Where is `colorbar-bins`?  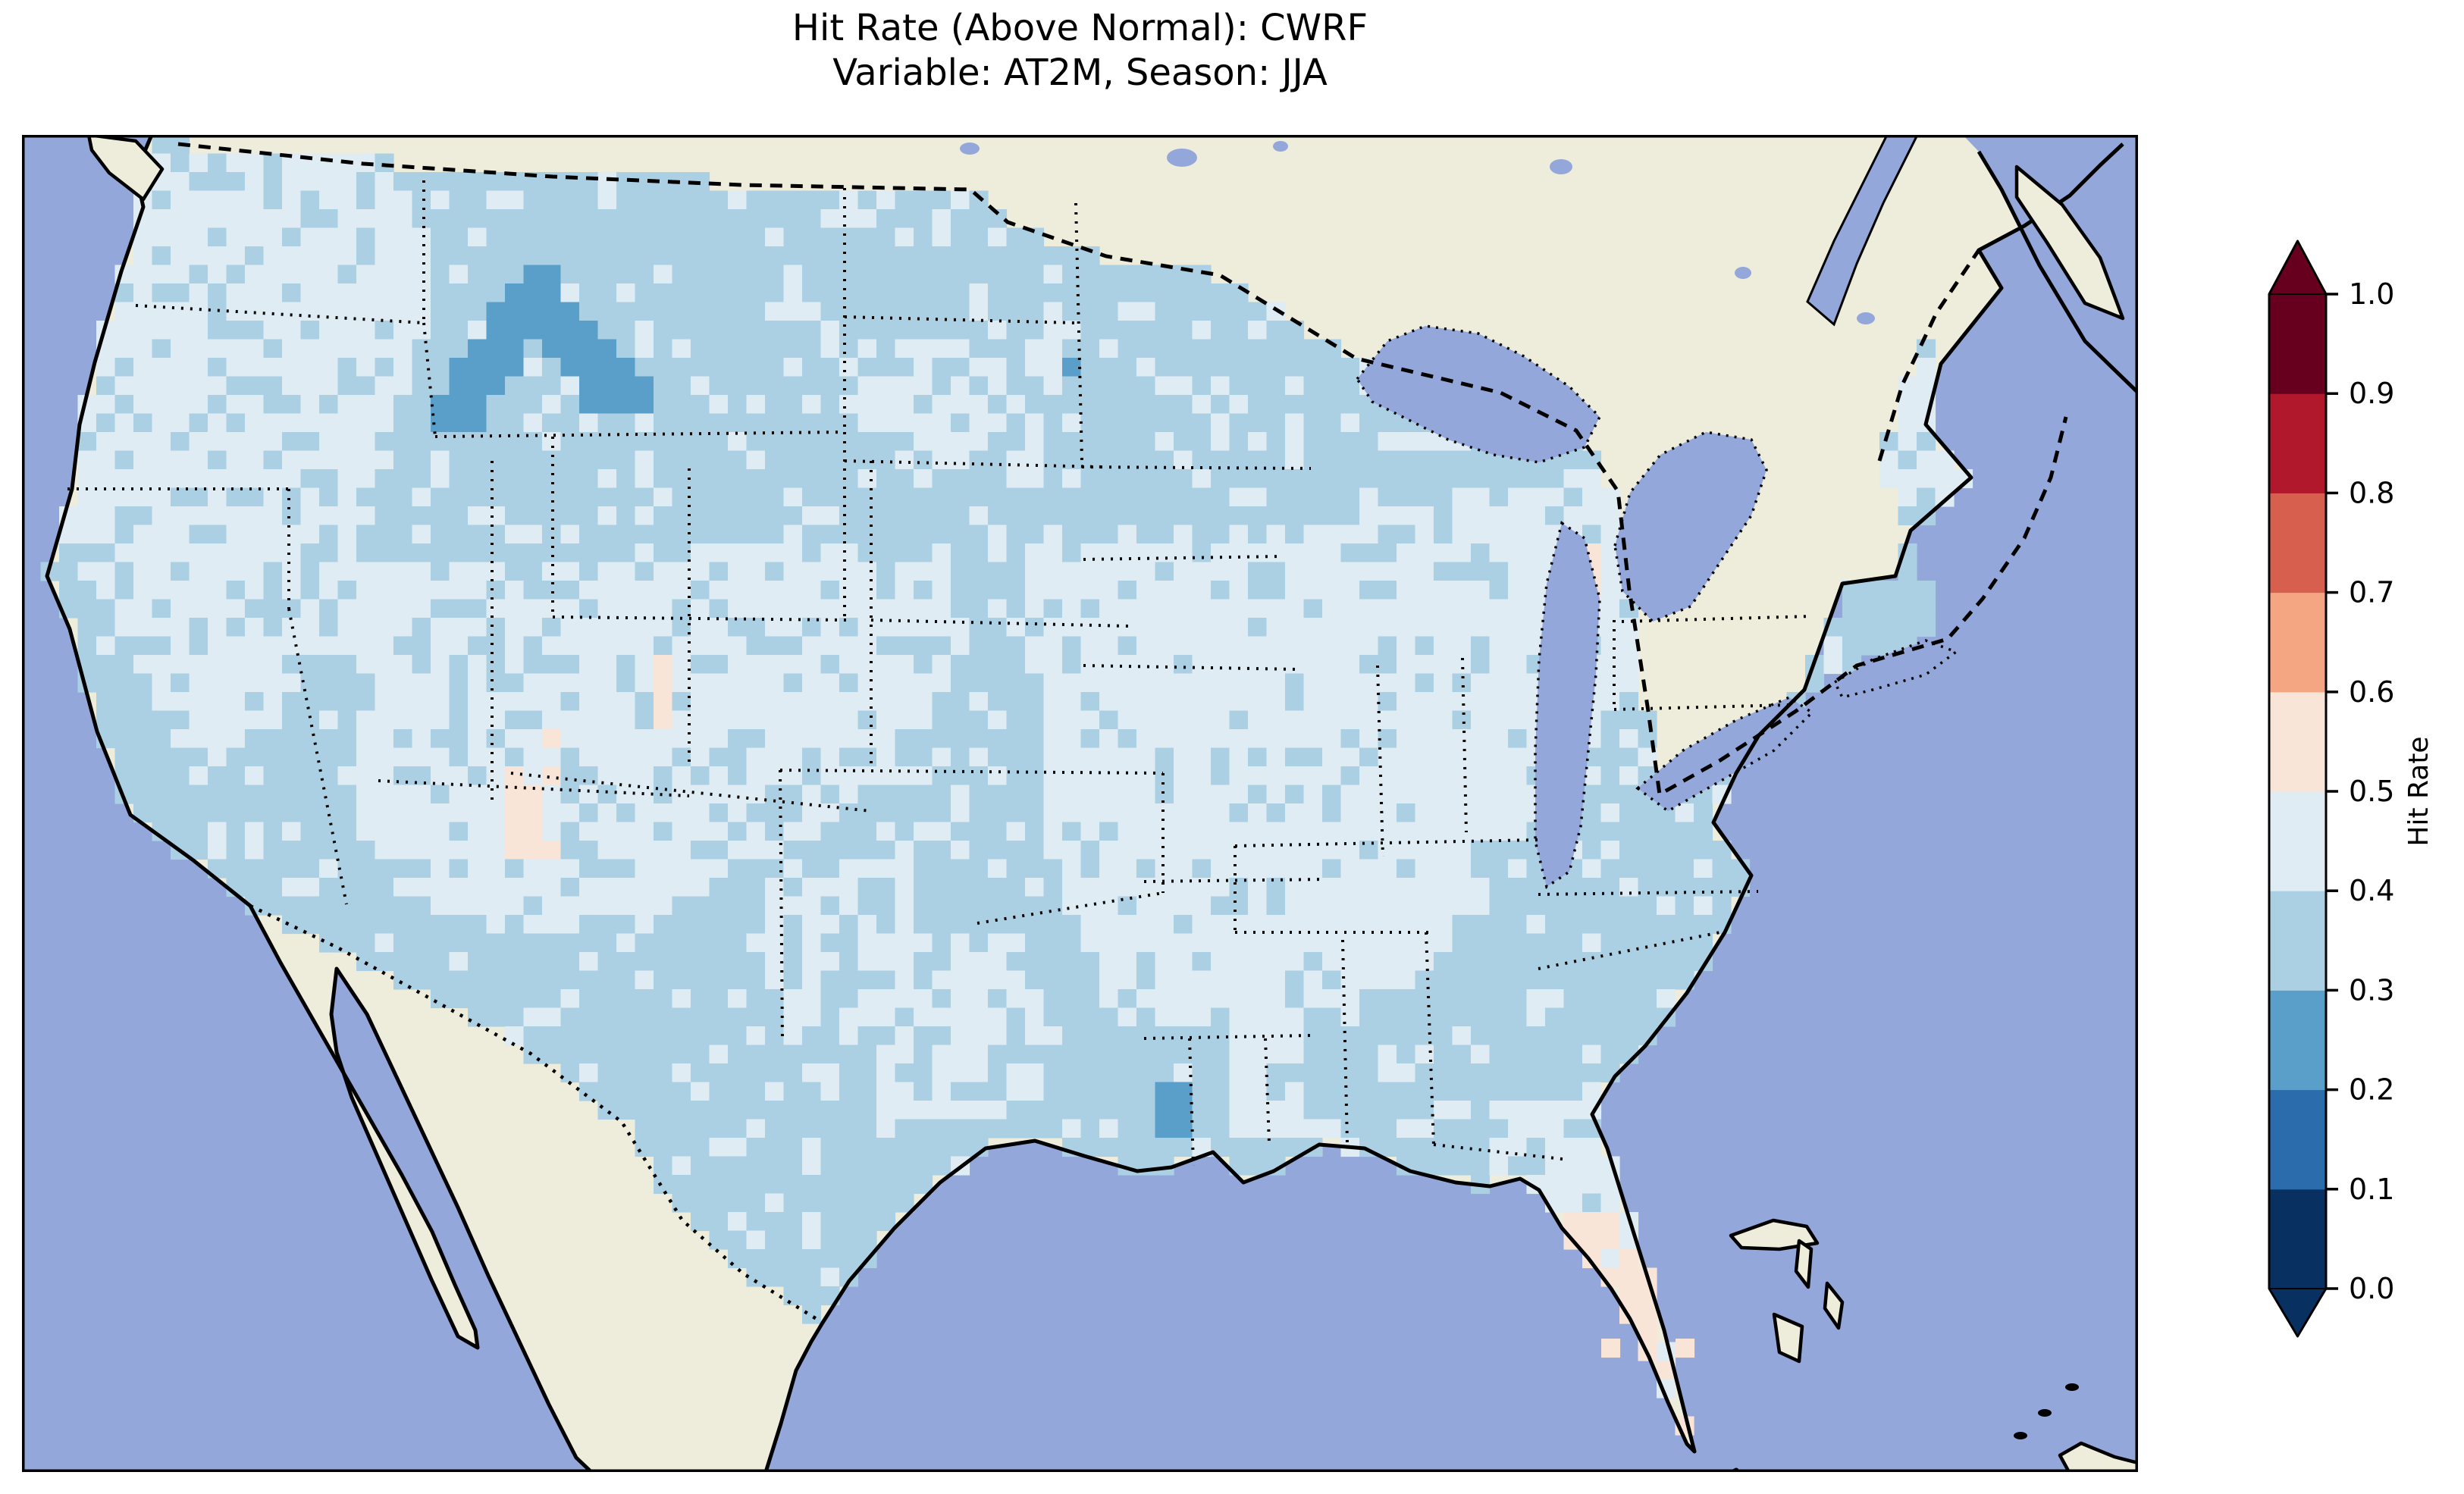 colorbar-bins is located at coordinates (2297, 791).